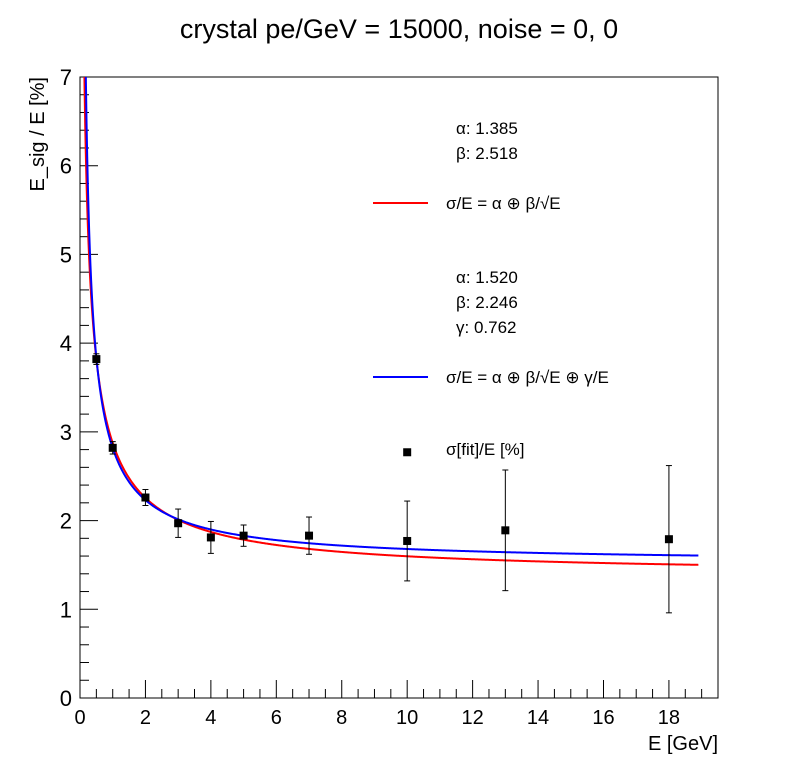 Image resolution: width=798 pixels, height=776 pixels. Describe the element at coordinates (79, 718) in the screenshot. I see `x-tick-label: 0` at that location.